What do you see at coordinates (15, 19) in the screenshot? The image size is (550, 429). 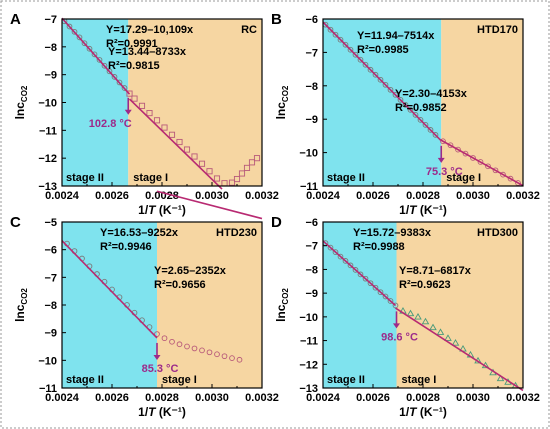 I see `panel-letter: A` at bounding box center [15, 19].